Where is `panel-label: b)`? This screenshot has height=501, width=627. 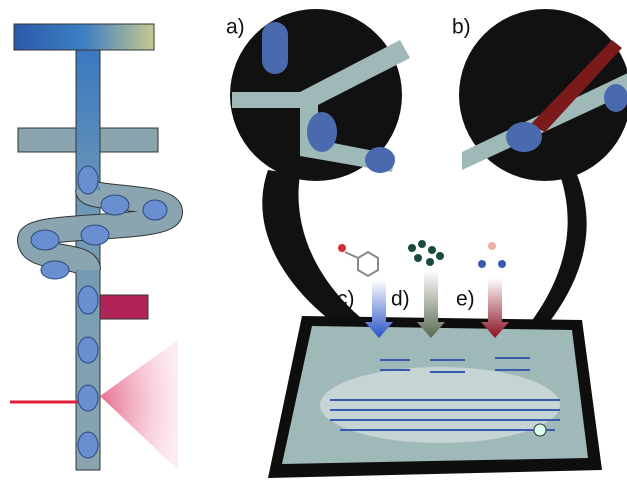
panel-label: b) is located at coordinates (461, 27).